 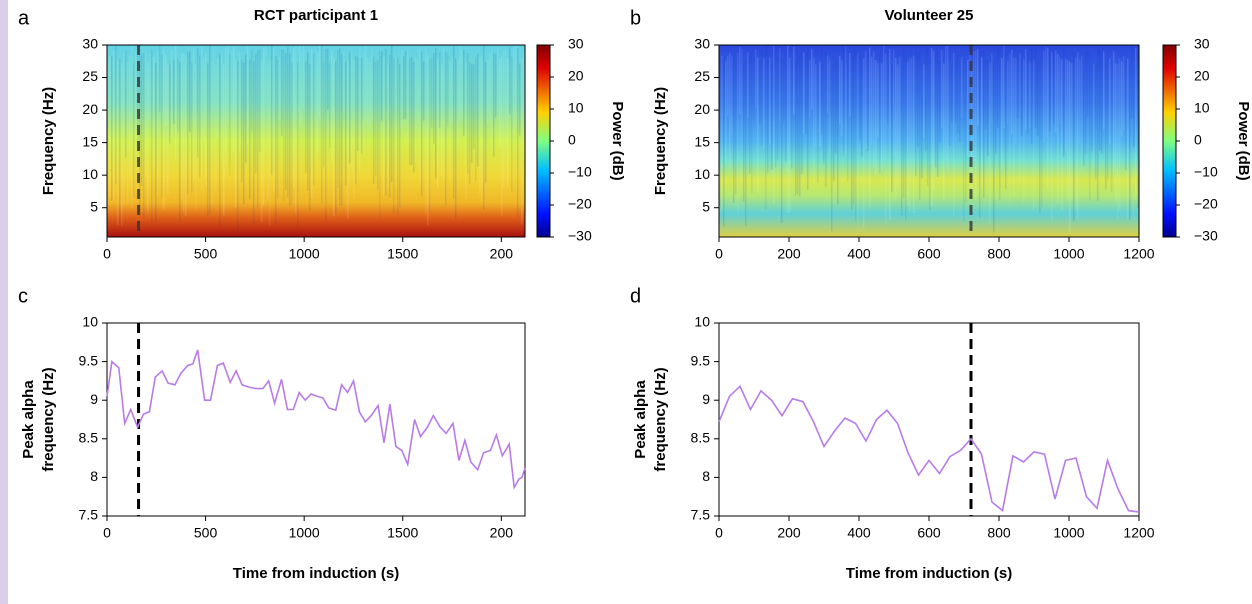 I want to click on x-tick-label: 1000, so click(x=1068, y=254).